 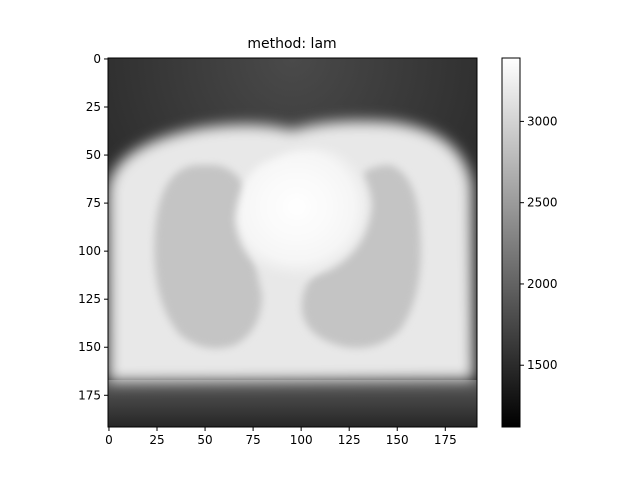 I want to click on colorbar: 1500 2000 2500 3000, so click(x=529, y=242).